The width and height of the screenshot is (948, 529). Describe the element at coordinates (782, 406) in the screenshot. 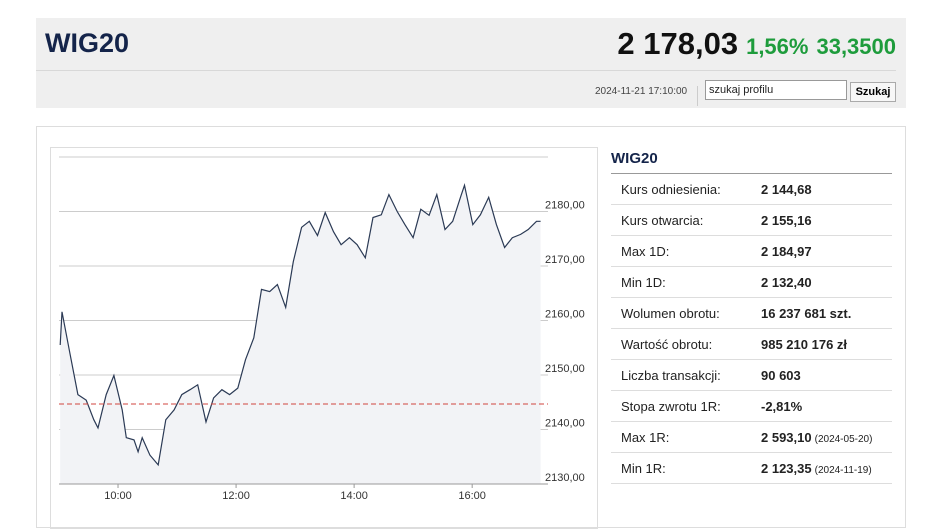

I see `row-value: -2,81%` at that location.